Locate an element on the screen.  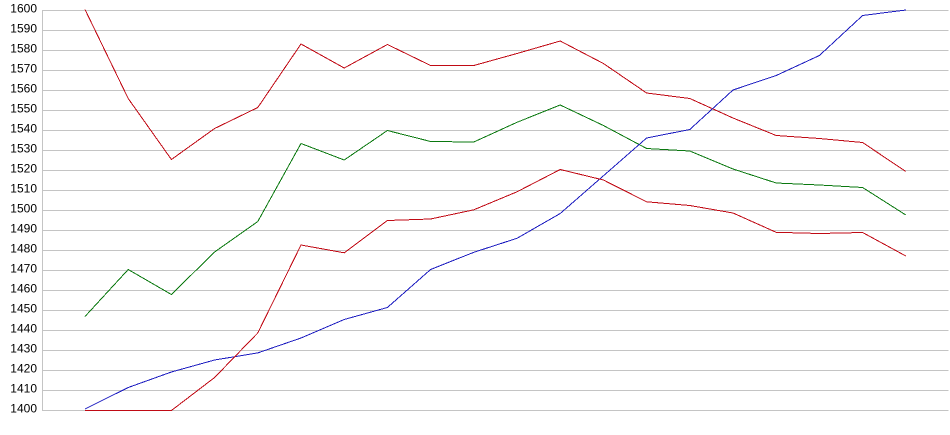
svg-text: 1520 is located at coordinates (23, 169).